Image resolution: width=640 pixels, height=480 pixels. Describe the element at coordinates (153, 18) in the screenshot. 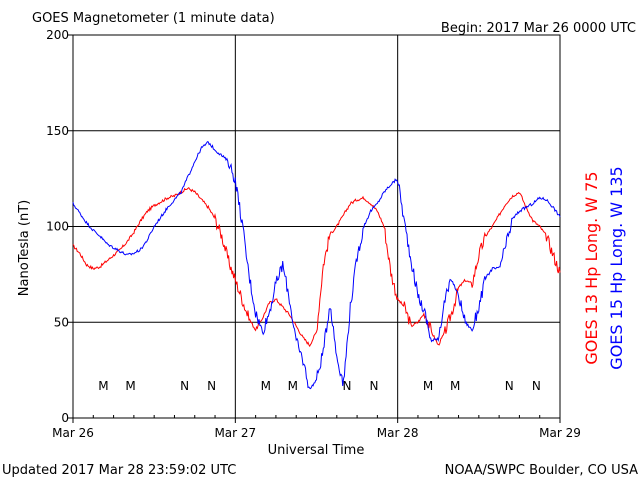

I see `chart-title: GOES Magnetometer (1 minute data)` at that location.